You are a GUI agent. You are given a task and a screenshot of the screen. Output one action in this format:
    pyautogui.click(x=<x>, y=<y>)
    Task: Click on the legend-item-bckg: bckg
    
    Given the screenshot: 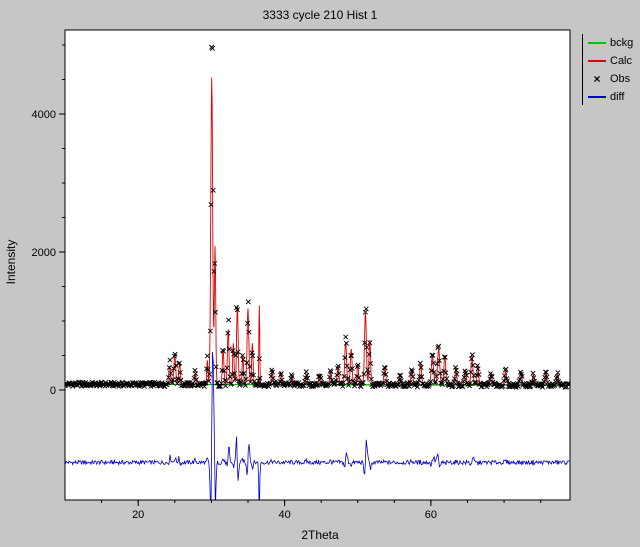 What is the action you would take?
    pyautogui.click(x=614, y=42)
    